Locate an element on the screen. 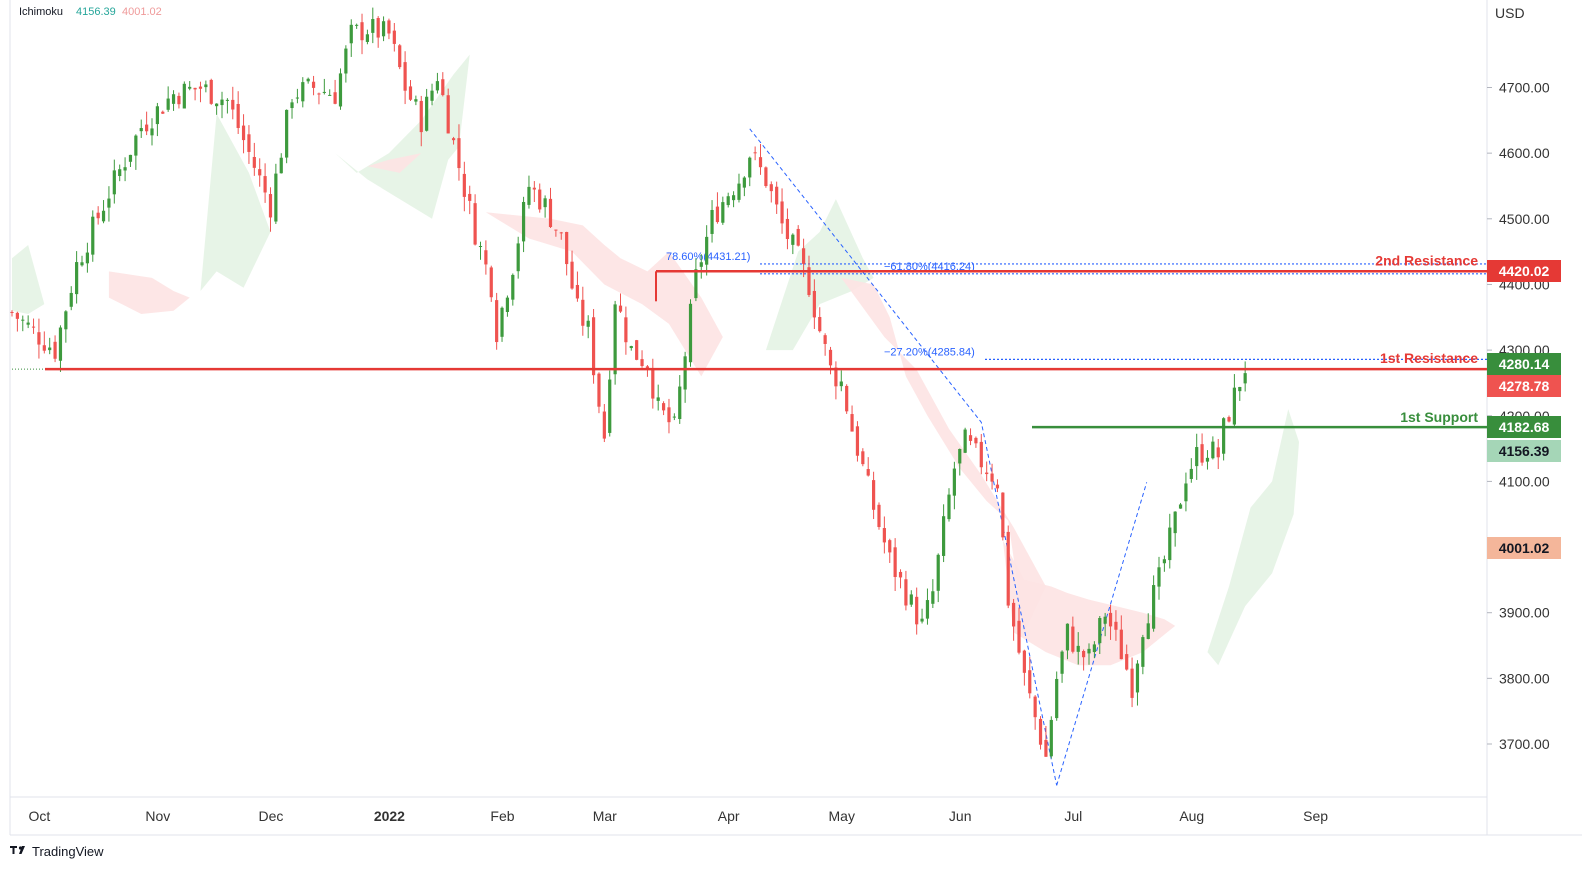 This screenshot has width=1582, height=876. indicator-name: Ichimoku is located at coordinates (41, 12).